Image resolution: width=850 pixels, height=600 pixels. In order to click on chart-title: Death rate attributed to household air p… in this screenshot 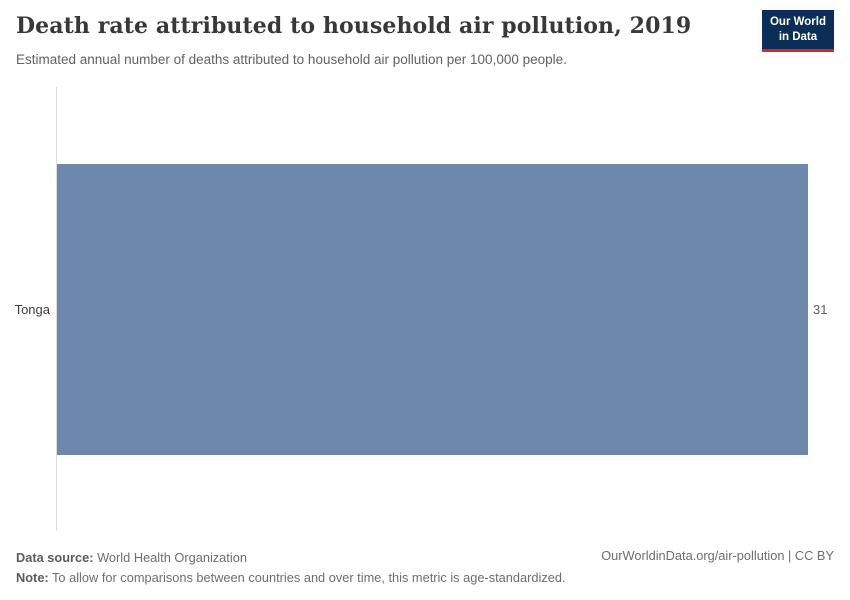, I will do `click(354, 26)`.